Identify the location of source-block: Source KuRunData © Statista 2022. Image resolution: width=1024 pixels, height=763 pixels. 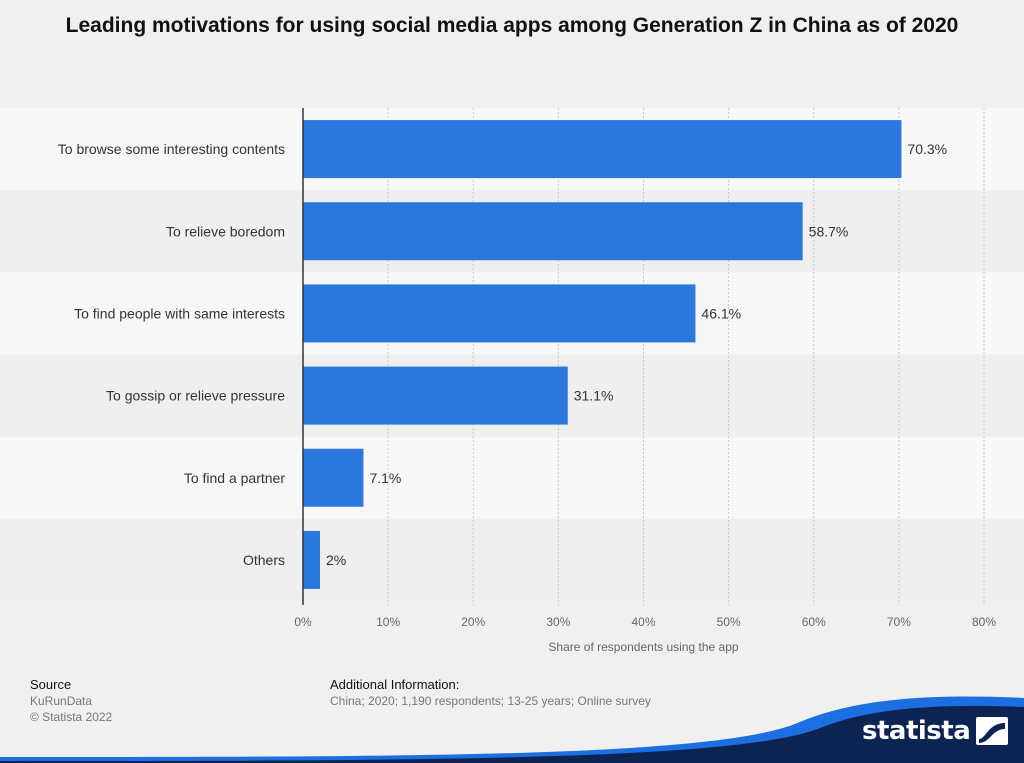
(71, 701).